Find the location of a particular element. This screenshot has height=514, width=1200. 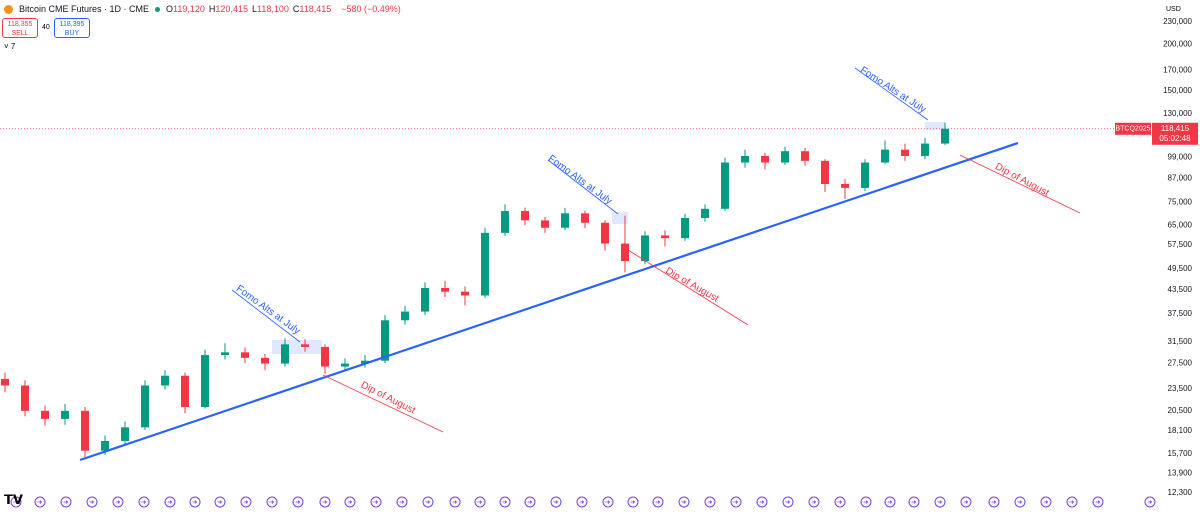

currency: USD is located at coordinates (1173, 9).